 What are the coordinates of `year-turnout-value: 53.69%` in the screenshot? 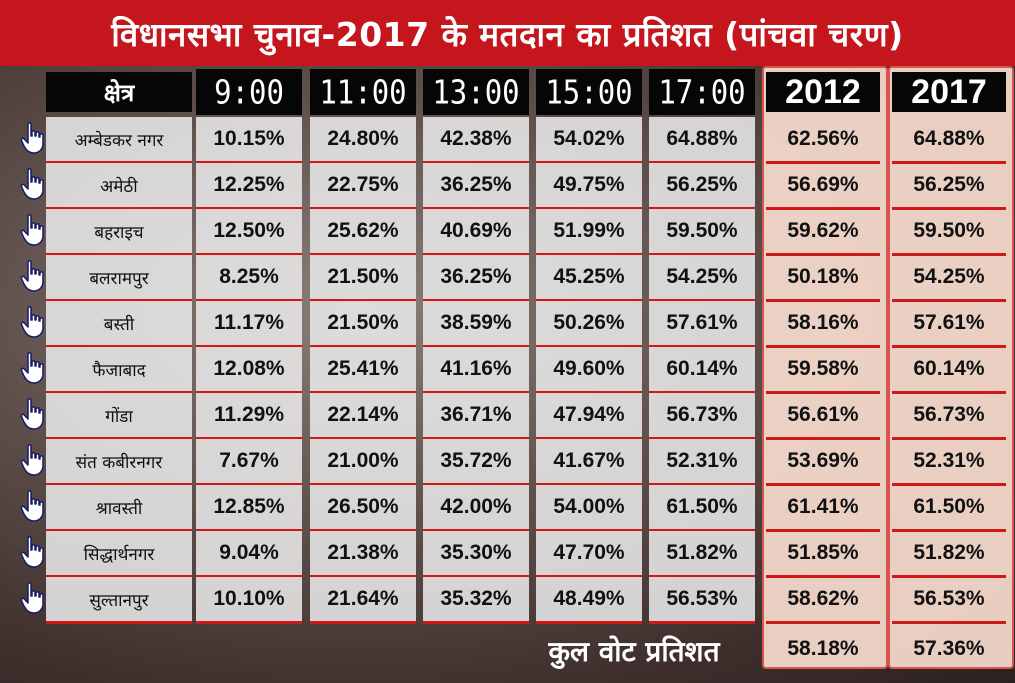 It's located at (823, 460).